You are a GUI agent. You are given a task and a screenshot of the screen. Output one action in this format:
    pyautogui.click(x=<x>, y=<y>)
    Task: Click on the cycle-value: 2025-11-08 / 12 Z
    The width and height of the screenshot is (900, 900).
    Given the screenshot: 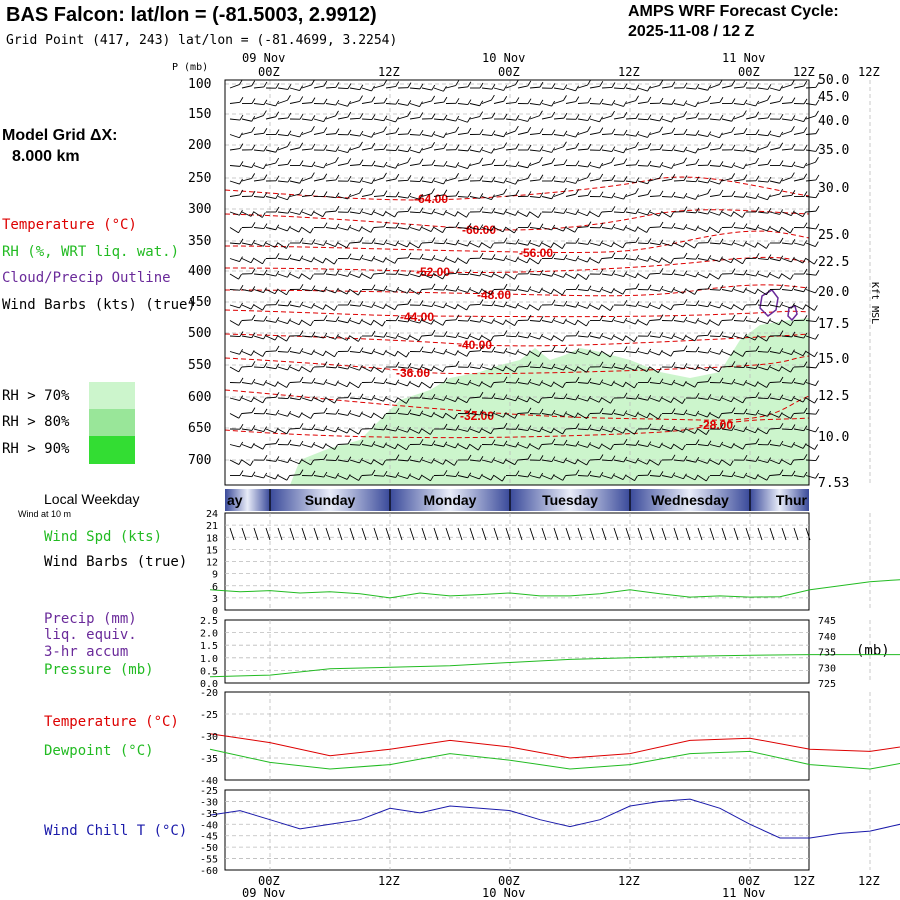 What is the action you would take?
    pyautogui.click(x=691, y=31)
    